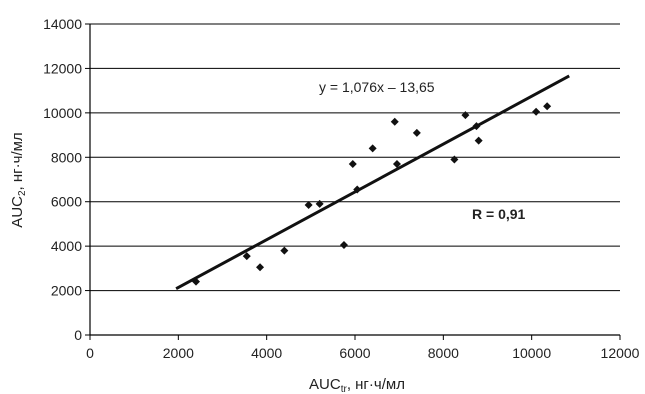 Image resolution: width=645 pixels, height=394 pixels. What do you see at coordinates (17, 212) in the screenshot?
I see `y-axis-label-main: AUC` at bounding box center [17, 212].